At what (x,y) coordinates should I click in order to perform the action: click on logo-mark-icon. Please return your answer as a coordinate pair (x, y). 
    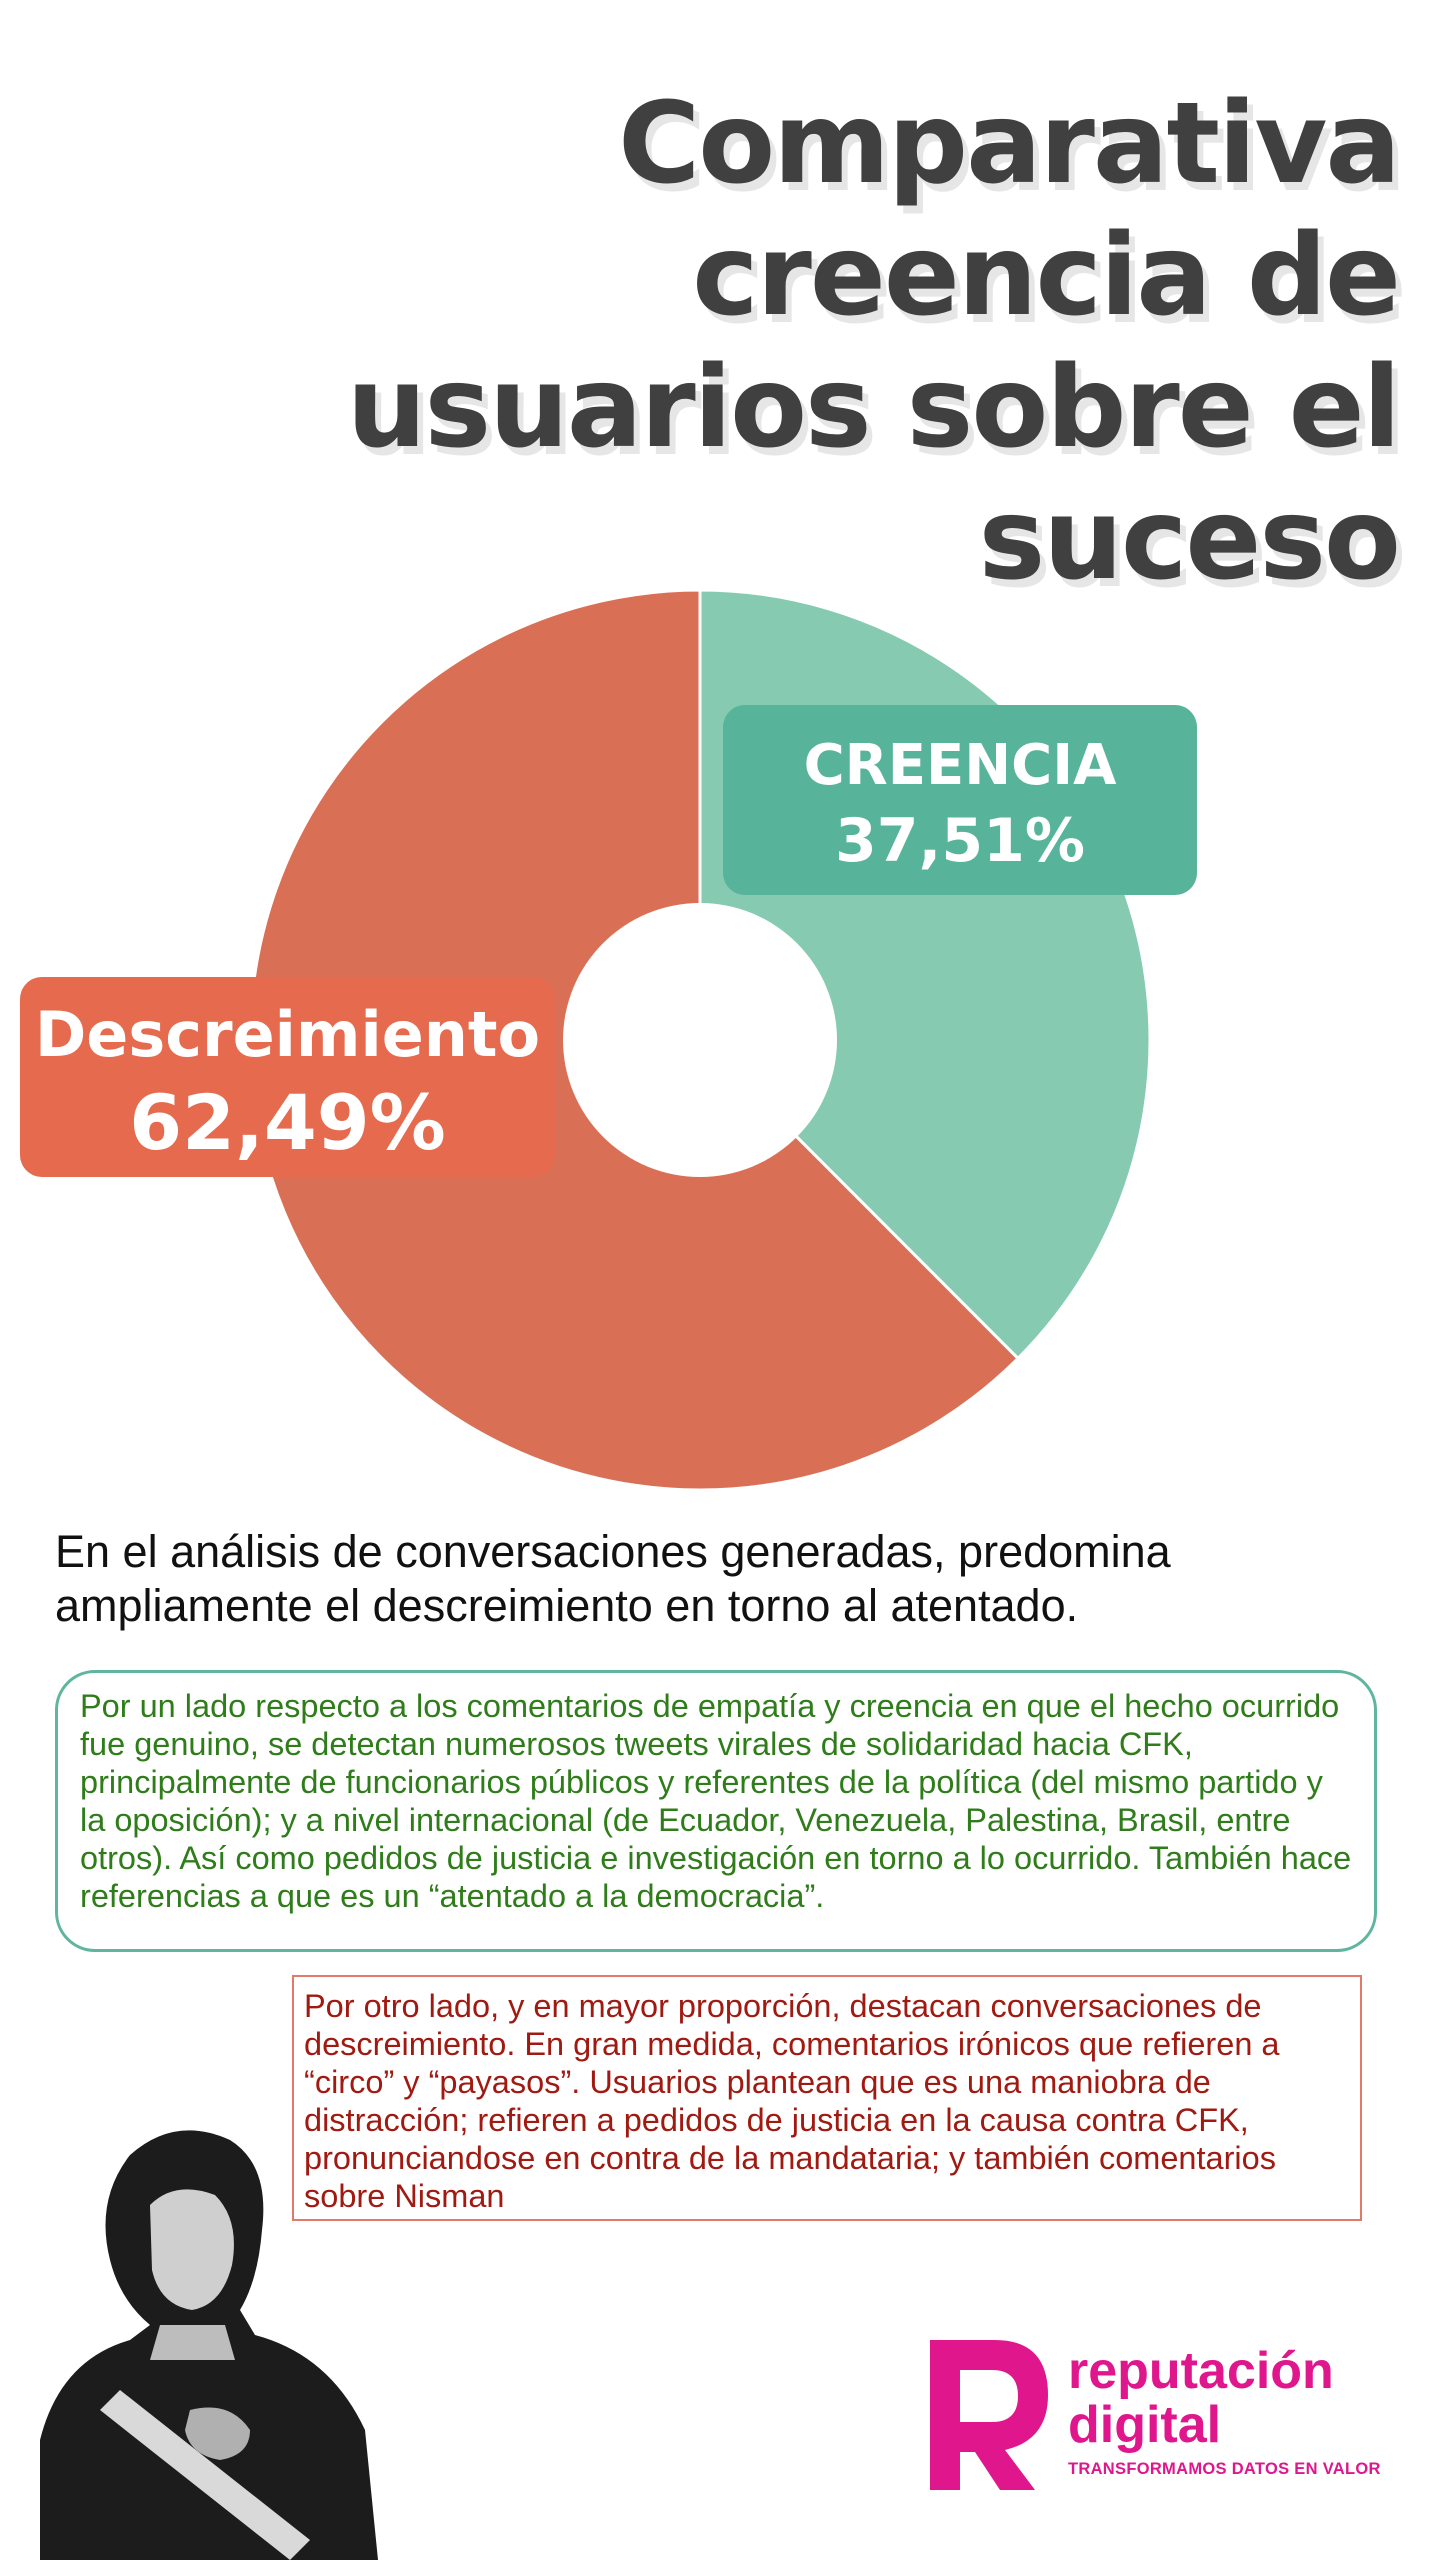
    Looking at the image, I should click on (989, 2415).